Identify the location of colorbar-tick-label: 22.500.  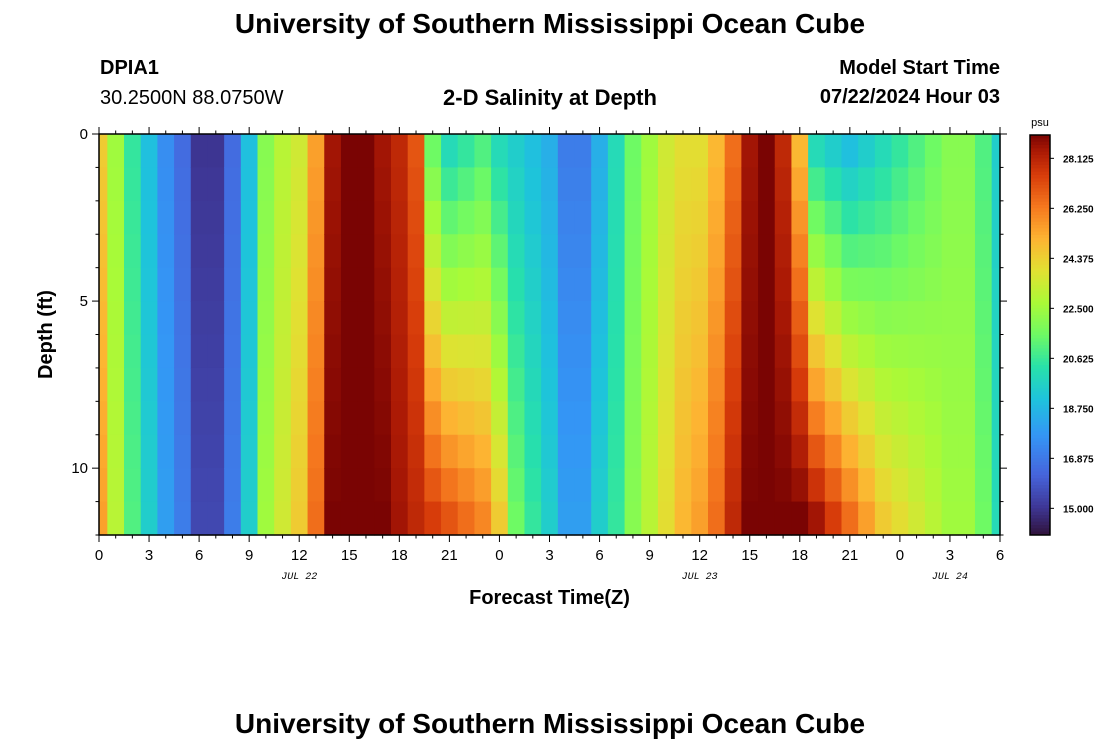
(1078, 309).